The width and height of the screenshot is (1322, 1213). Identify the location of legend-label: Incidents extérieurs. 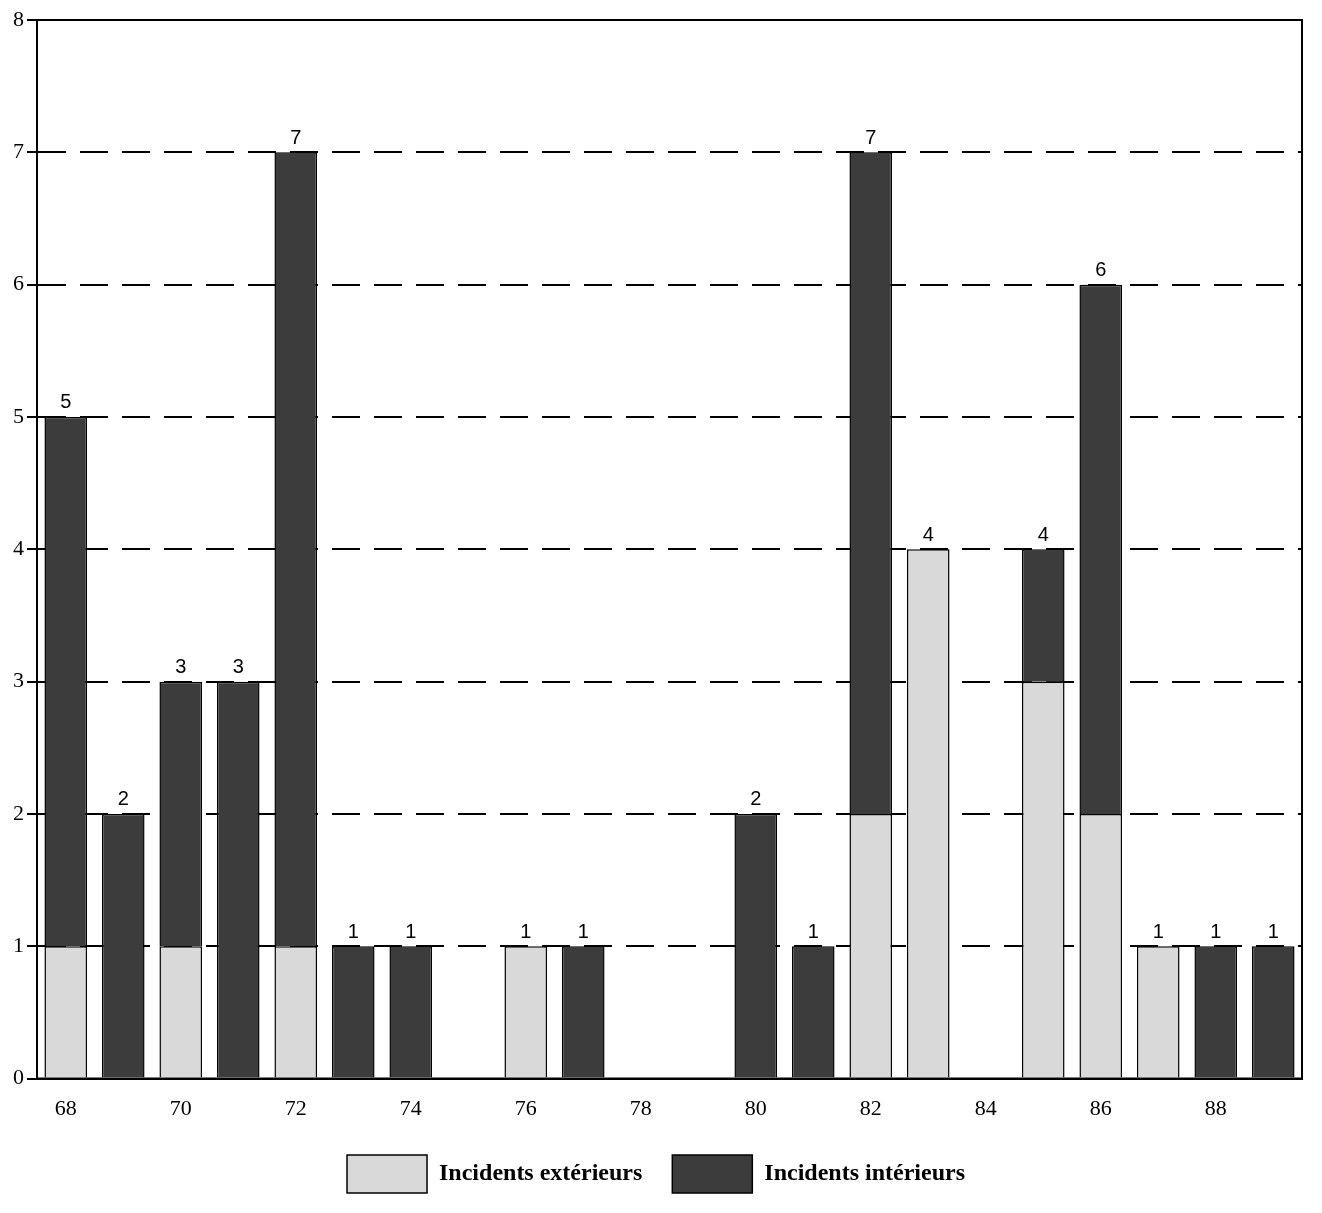
(541, 1172).